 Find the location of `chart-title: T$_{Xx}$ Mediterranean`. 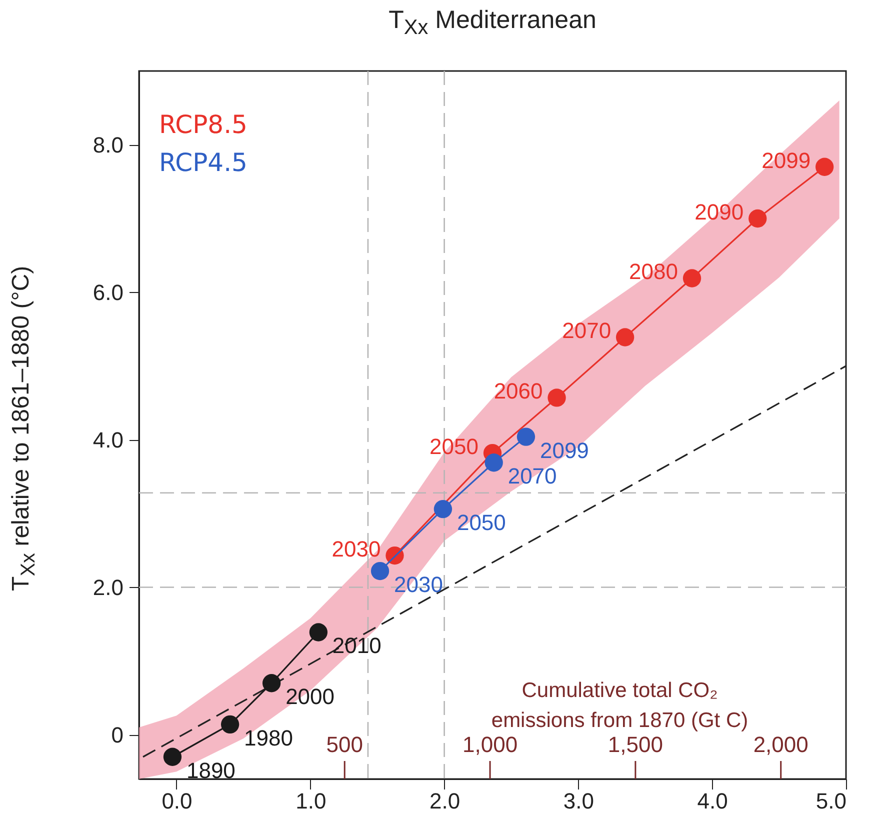

chart-title: T$_{Xx}$ Mediterranean is located at coordinates (493, 23).